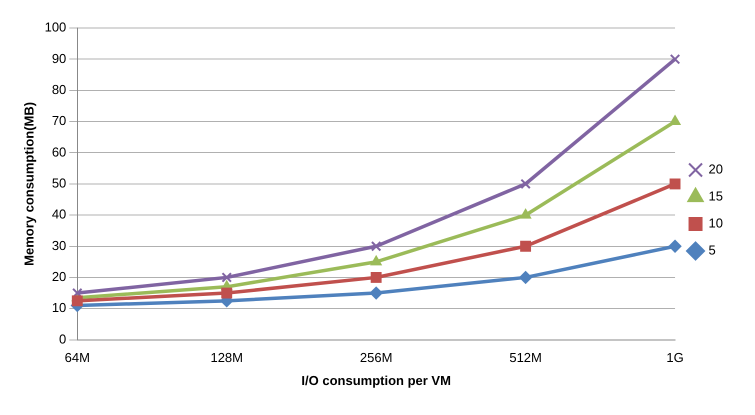 The image size is (755, 415). Describe the element at coordinates (226, 358) in the screenshot. I see `x-tick-label: 128M` at that location.